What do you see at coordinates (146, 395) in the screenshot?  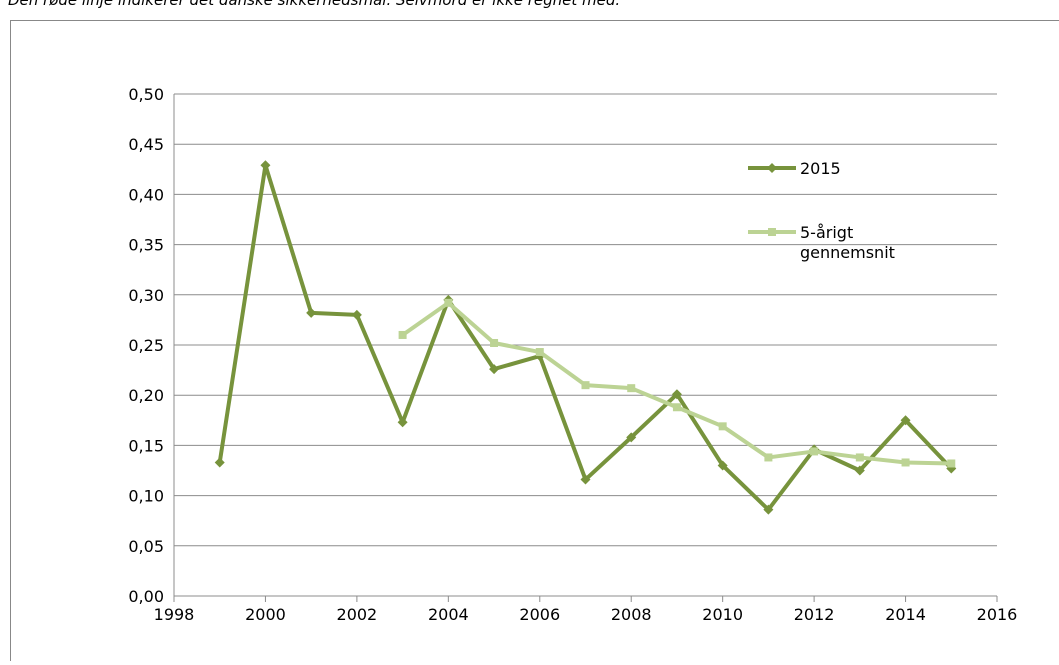 I see `y-tick-label: 0,20` at bounding box center [146, 395].